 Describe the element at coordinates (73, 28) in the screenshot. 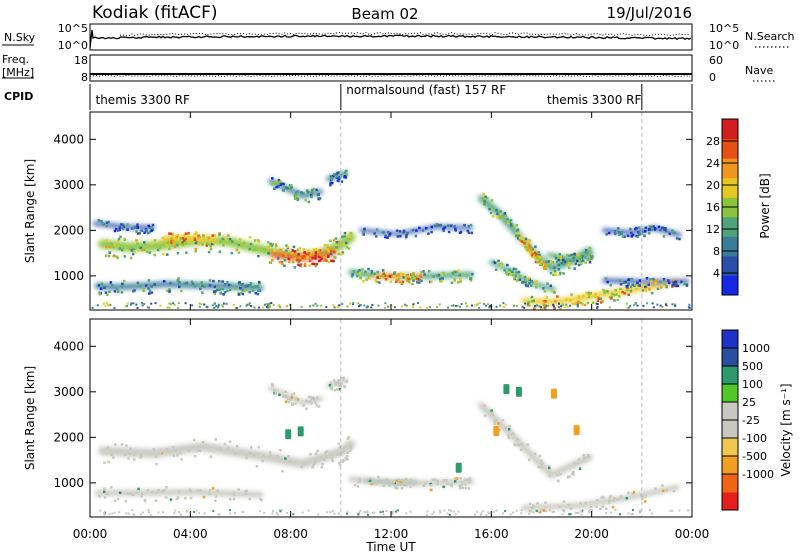

I see `nsky-tick-top: 10^5` at that location.